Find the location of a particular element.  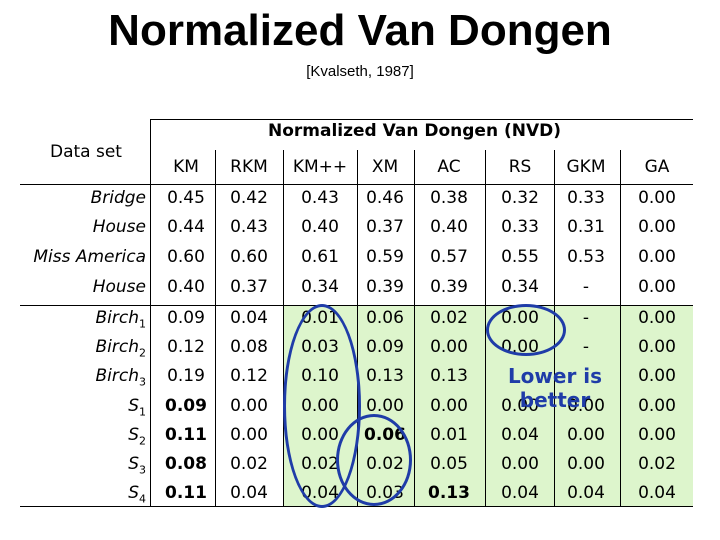

page-title: Normalized Van Dongen is located at coordinates (360, 30).